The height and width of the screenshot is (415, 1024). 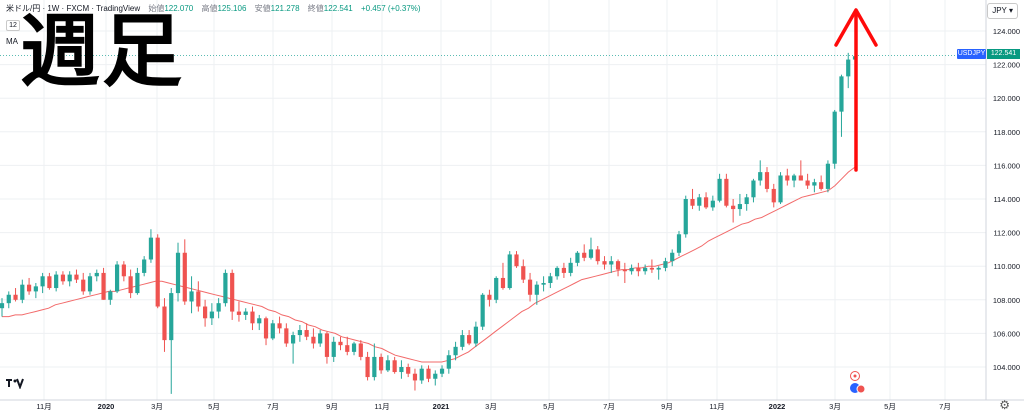 What do you see at coordinates (1006, 333) in the screenshot?
I see `y-tick-label: 106.000` at bounding box center [1006, 333].